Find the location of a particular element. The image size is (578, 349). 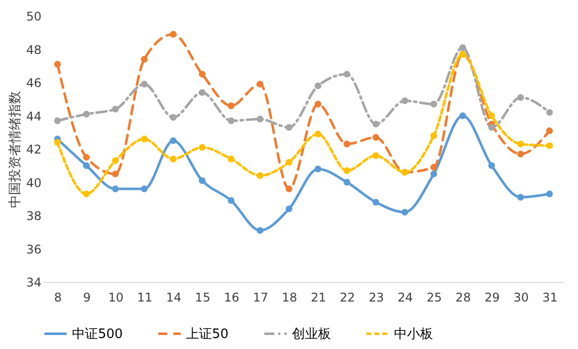

legend-label: 创业板 is located at coordinates (311, 334).